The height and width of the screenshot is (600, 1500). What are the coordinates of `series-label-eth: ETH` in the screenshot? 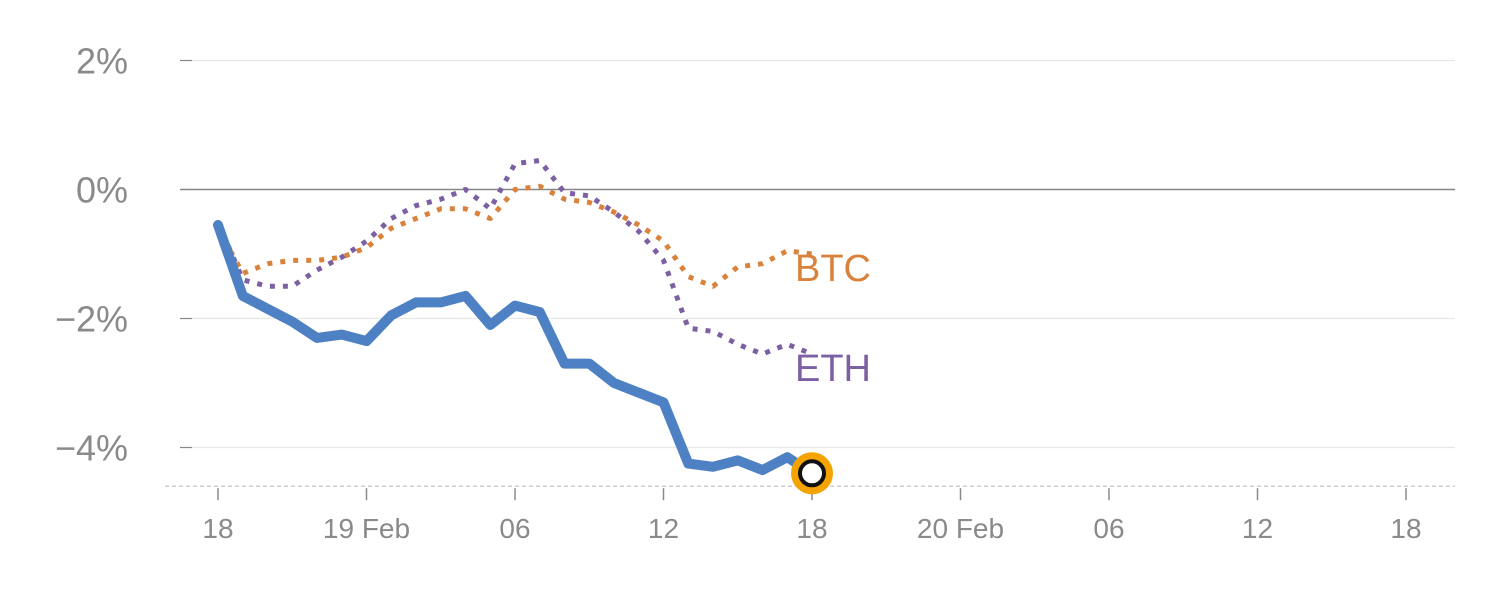 It's located at (833, 369).